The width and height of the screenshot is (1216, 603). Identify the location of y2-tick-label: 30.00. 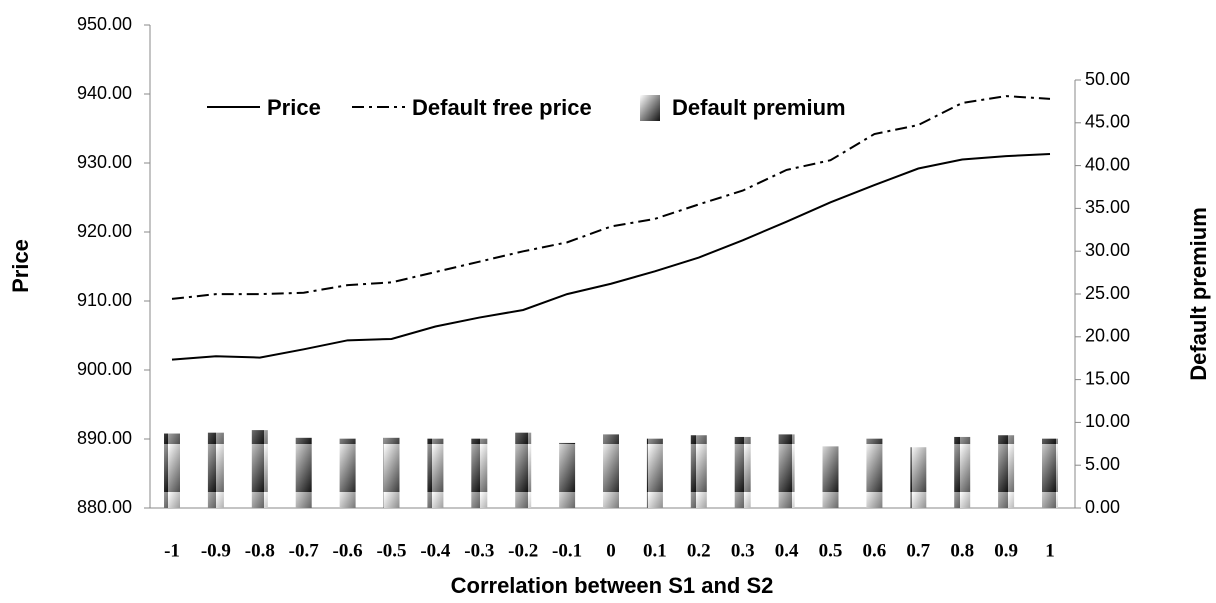
(1107, 250).